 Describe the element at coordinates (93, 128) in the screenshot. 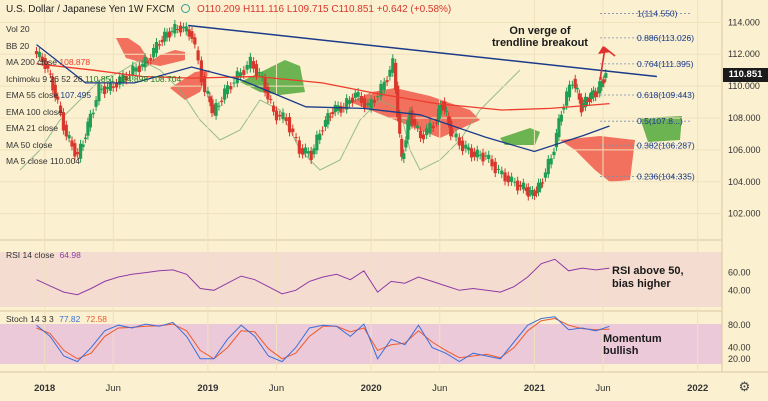

I see `legend-item: EMA 21 close` at that location.